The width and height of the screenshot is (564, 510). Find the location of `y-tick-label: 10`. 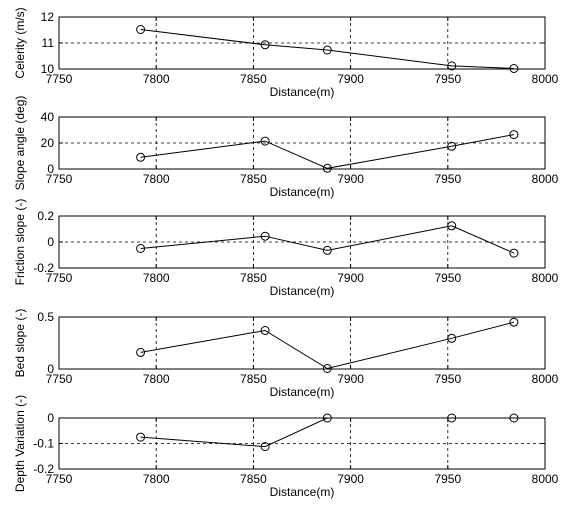

y-tick-label: 10 is located at coordinates (48, 69).